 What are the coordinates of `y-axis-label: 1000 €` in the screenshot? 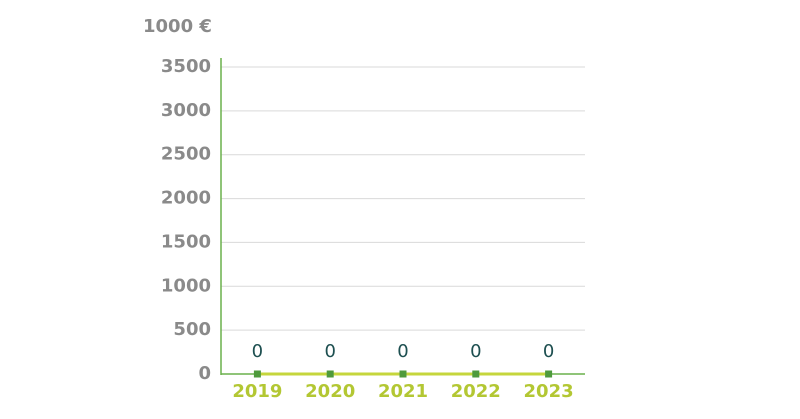 It's located at (177, 26).